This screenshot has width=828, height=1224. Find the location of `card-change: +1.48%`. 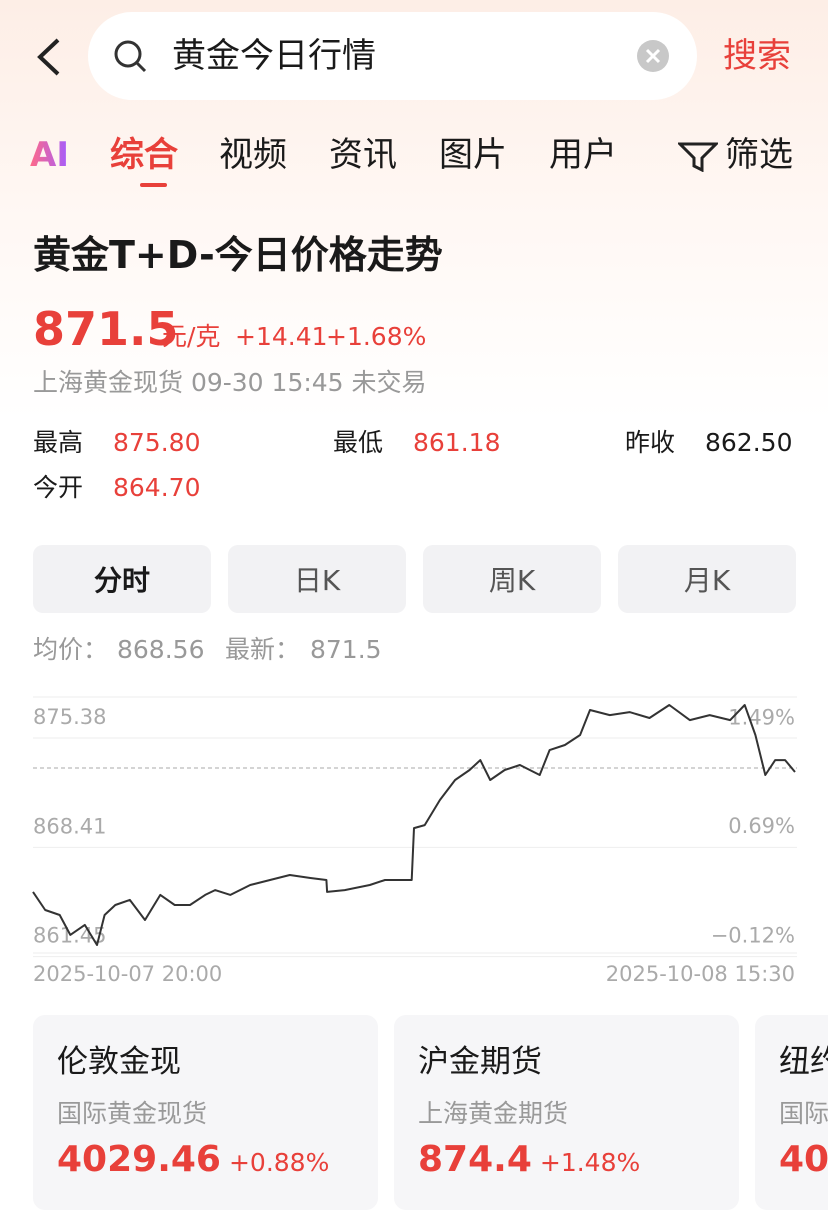

card-change: +1.48% is located at coordinates (590, 1162).